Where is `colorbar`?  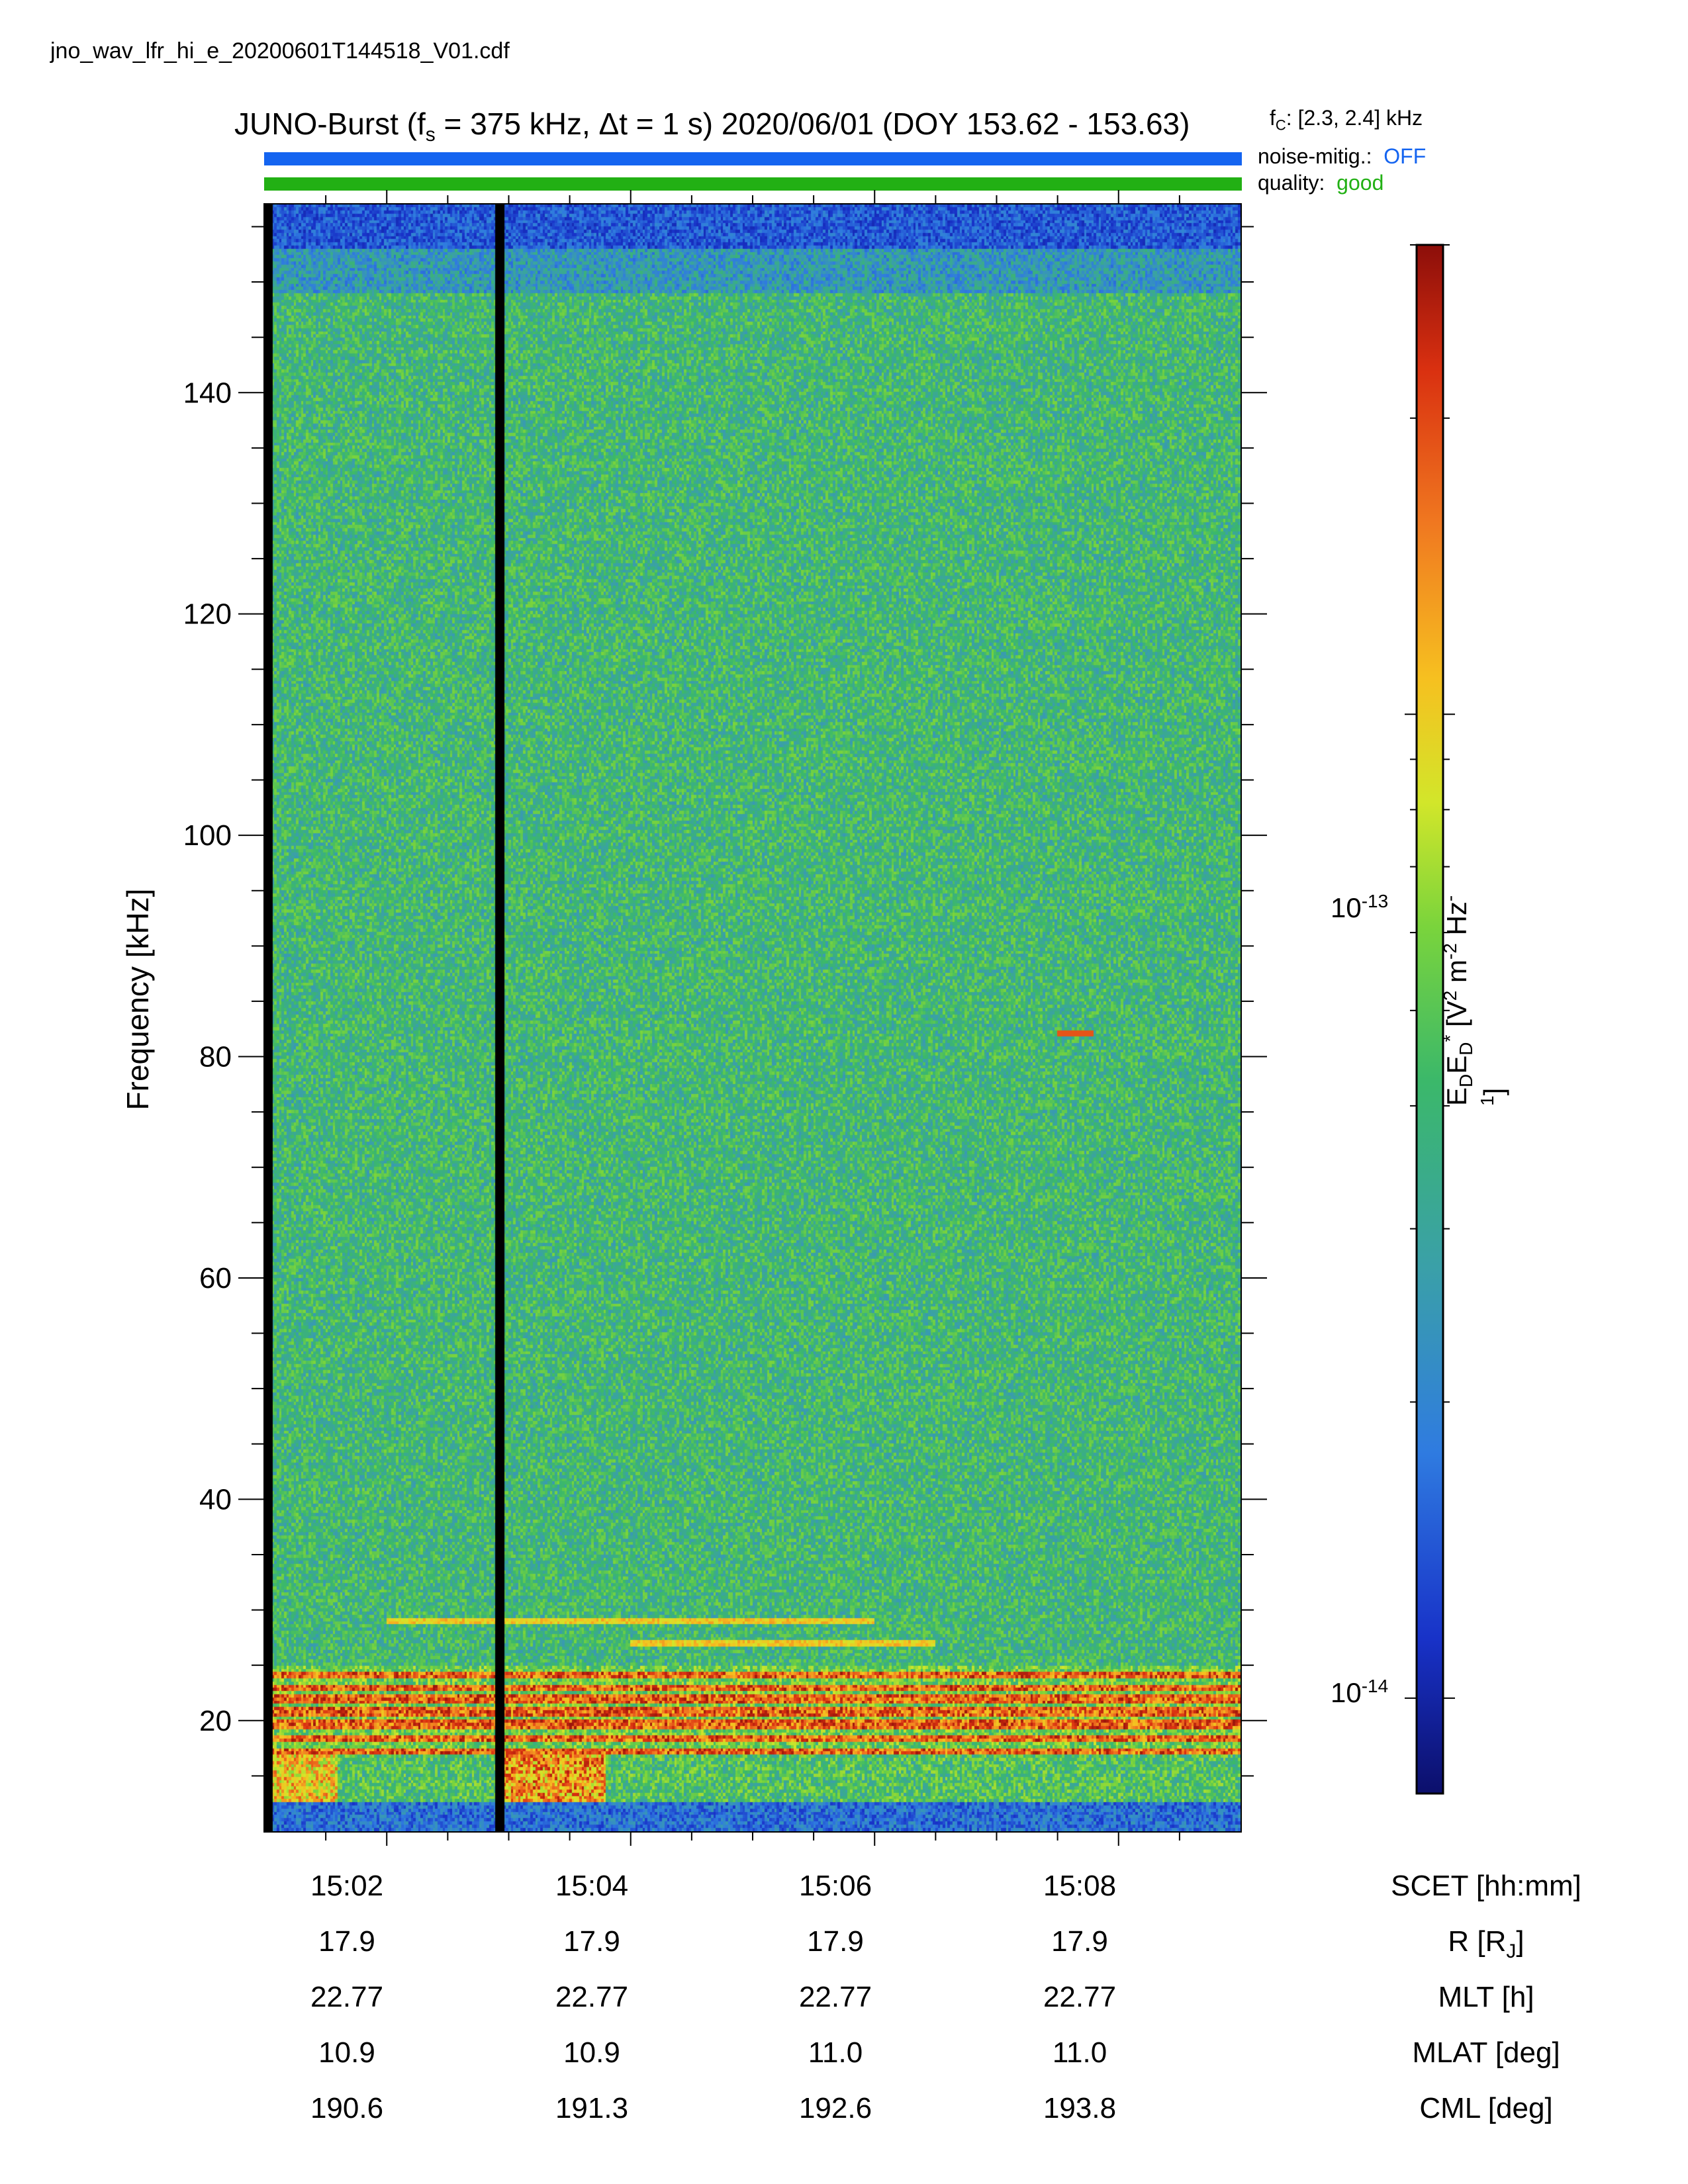 colorbar is located at coordinates (1429, 1020).